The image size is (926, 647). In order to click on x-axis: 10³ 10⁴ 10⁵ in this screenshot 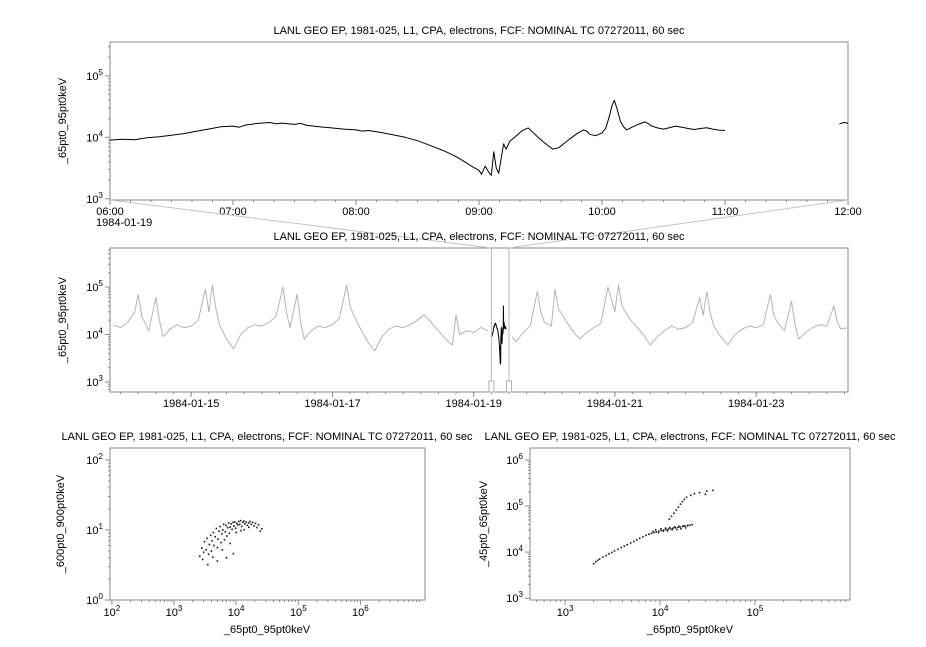, I will do `click(691, 609)`.